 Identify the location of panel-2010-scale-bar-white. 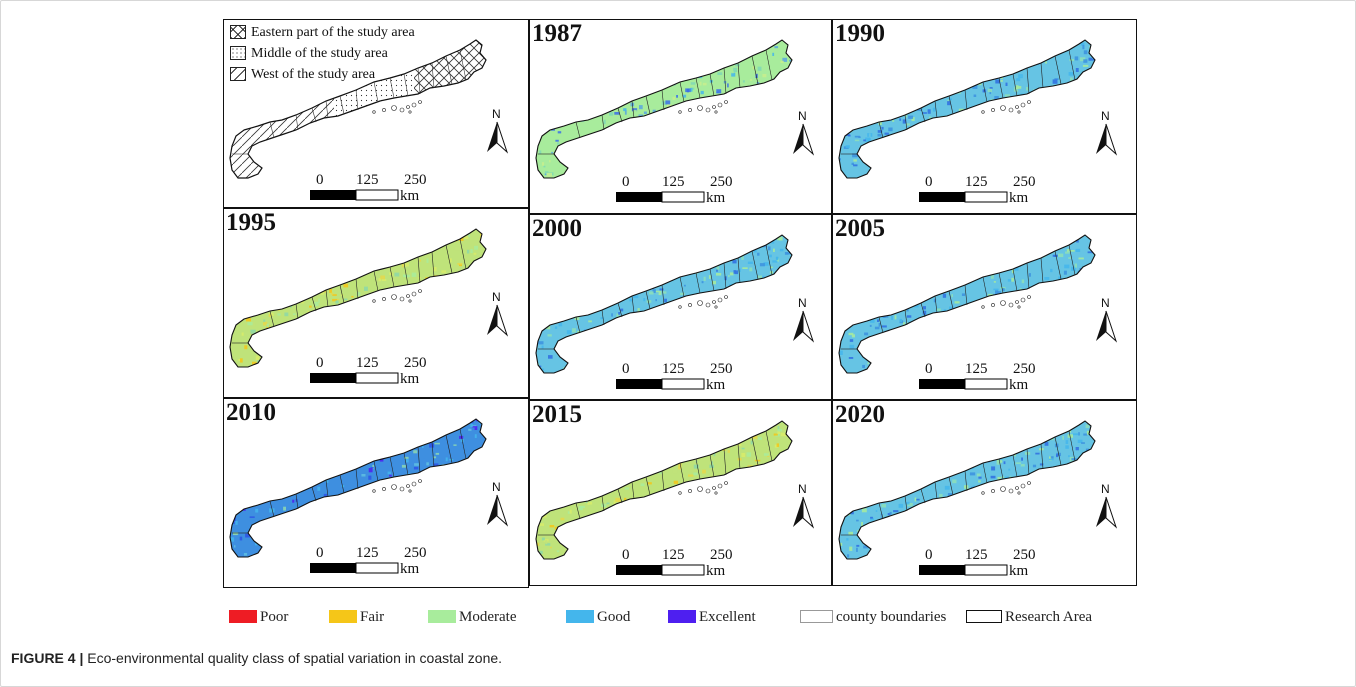
(377, 568).